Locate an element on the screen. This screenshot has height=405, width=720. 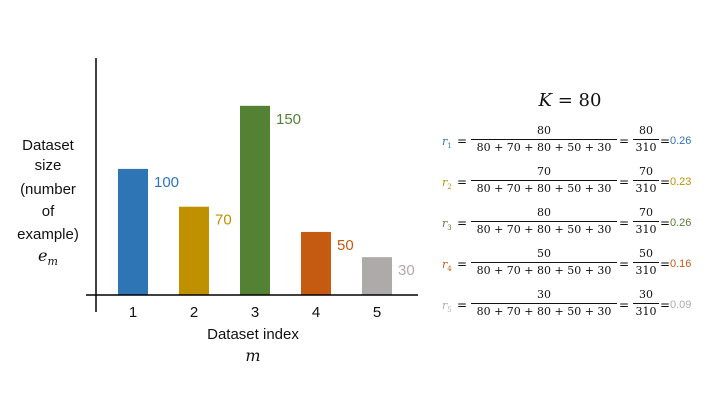
y-axis-label-line-2: size is located at coordinates (48, 165).